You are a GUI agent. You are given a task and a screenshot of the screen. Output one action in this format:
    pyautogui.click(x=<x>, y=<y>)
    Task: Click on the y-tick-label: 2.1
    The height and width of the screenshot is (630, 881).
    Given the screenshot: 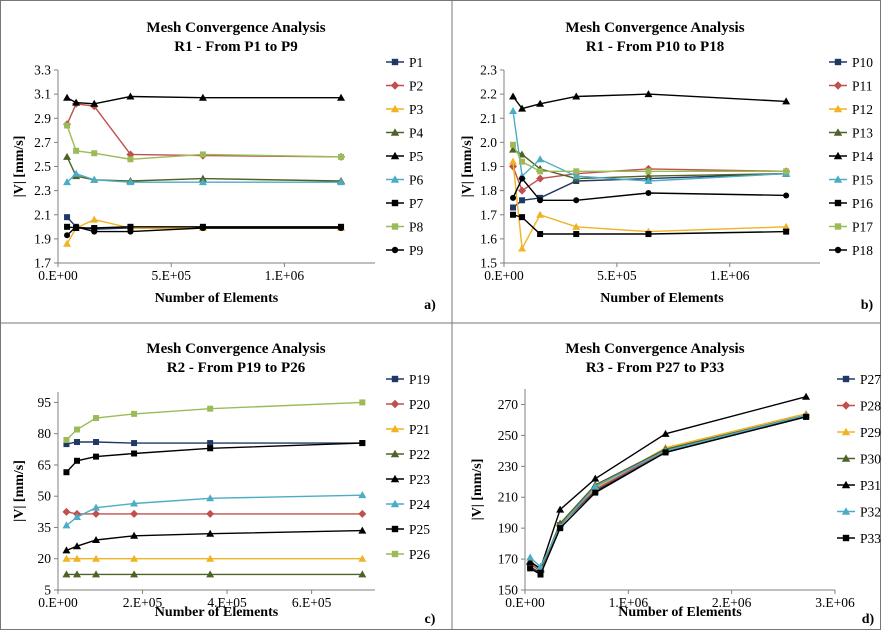 What is the action you would take?
    pyautogui.click(x=488, y=118)
    